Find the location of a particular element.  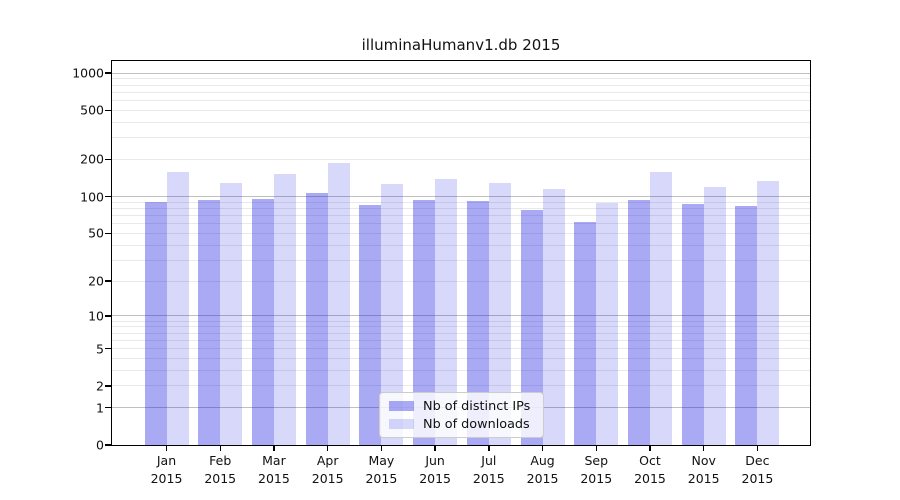

bar-nb-of-downloads-may is located at coordinates (392, 314).